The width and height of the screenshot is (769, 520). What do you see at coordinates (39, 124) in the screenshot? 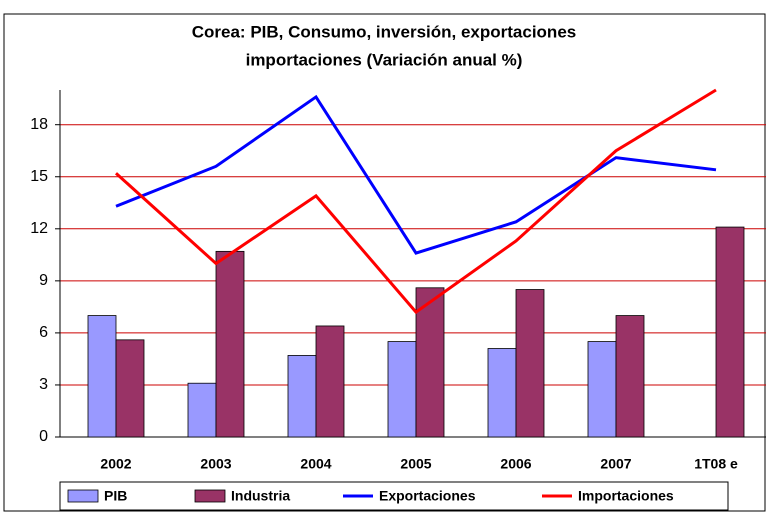
I see `y-tick-label: 18` at bounding box center [39, 124].